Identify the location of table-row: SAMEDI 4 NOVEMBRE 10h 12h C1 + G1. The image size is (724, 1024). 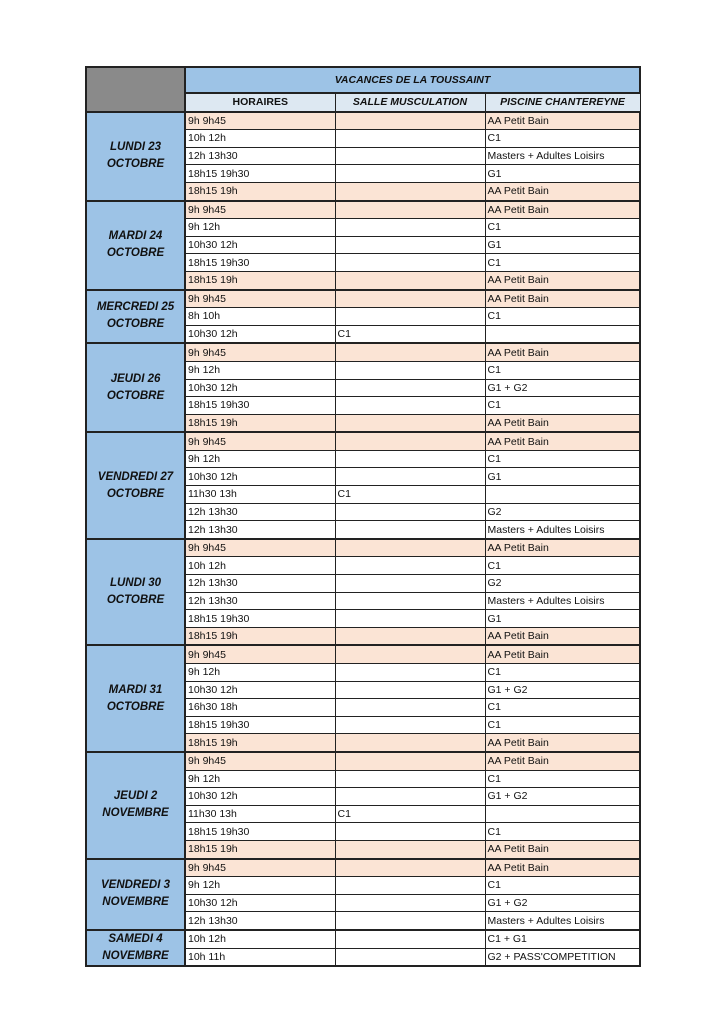
(363, 948).